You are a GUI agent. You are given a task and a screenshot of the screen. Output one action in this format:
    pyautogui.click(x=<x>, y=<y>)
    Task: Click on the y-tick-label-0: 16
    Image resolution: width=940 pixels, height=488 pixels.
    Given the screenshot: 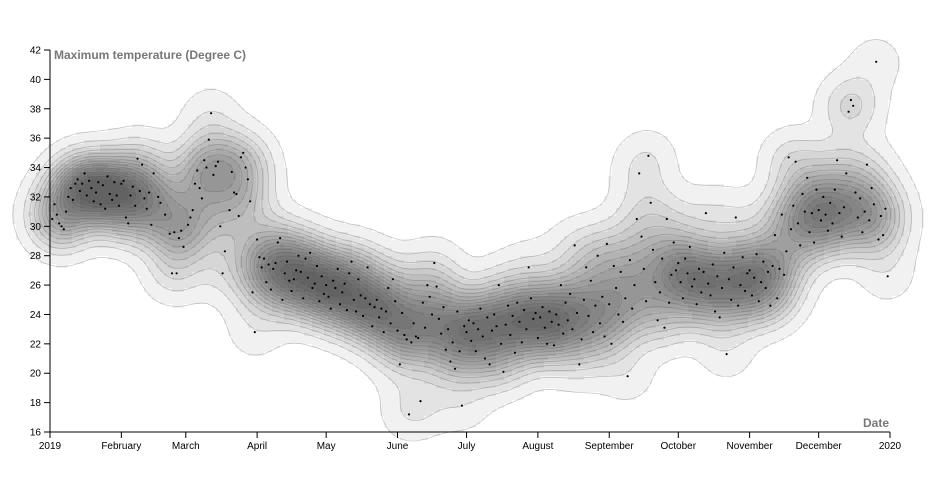 What is the action you would take?
    pyautogui.click(x=36, y=433)
    